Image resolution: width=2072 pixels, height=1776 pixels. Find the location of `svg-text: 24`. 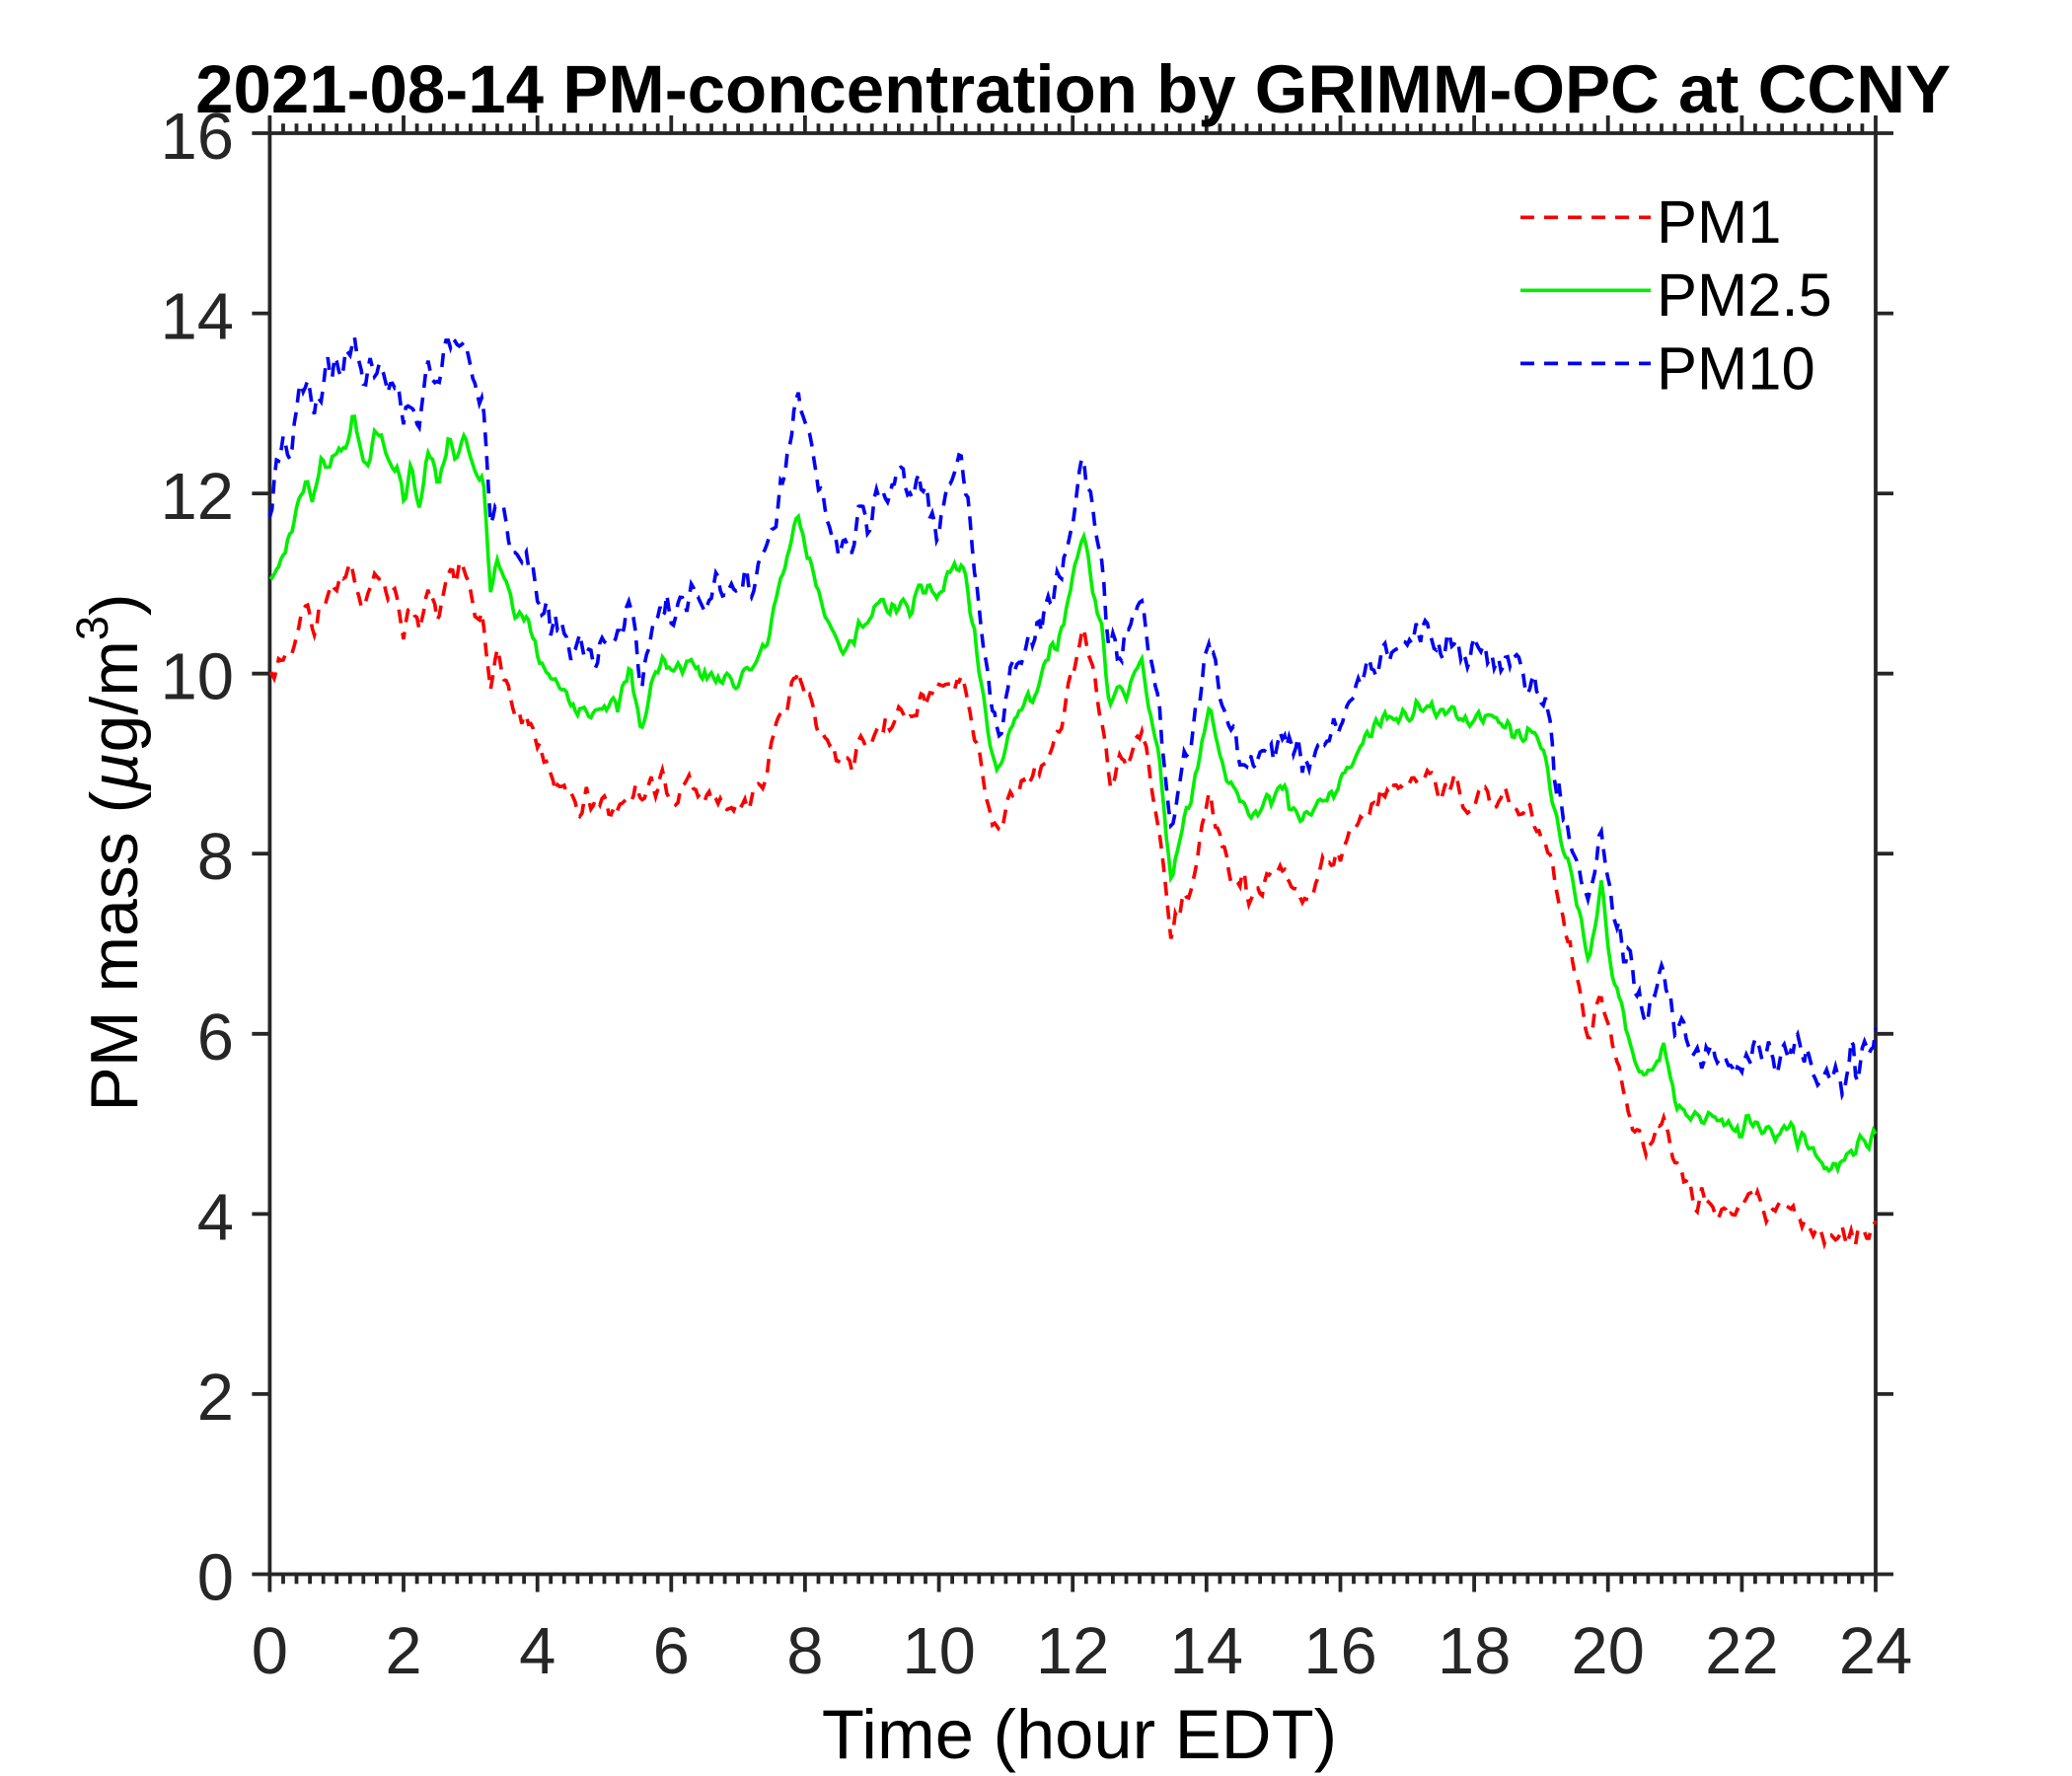

svg-text: 24 is located at coordinates (1876, 1651).